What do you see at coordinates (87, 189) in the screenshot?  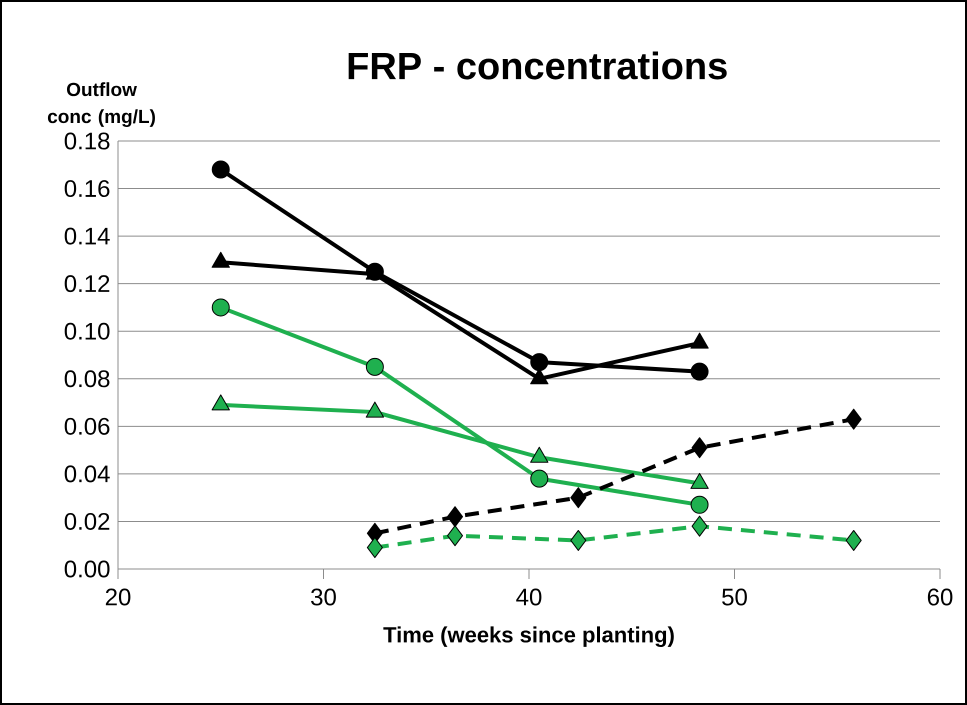 I see `y-tick-label: 0.16` at bounding box center [87, 189].